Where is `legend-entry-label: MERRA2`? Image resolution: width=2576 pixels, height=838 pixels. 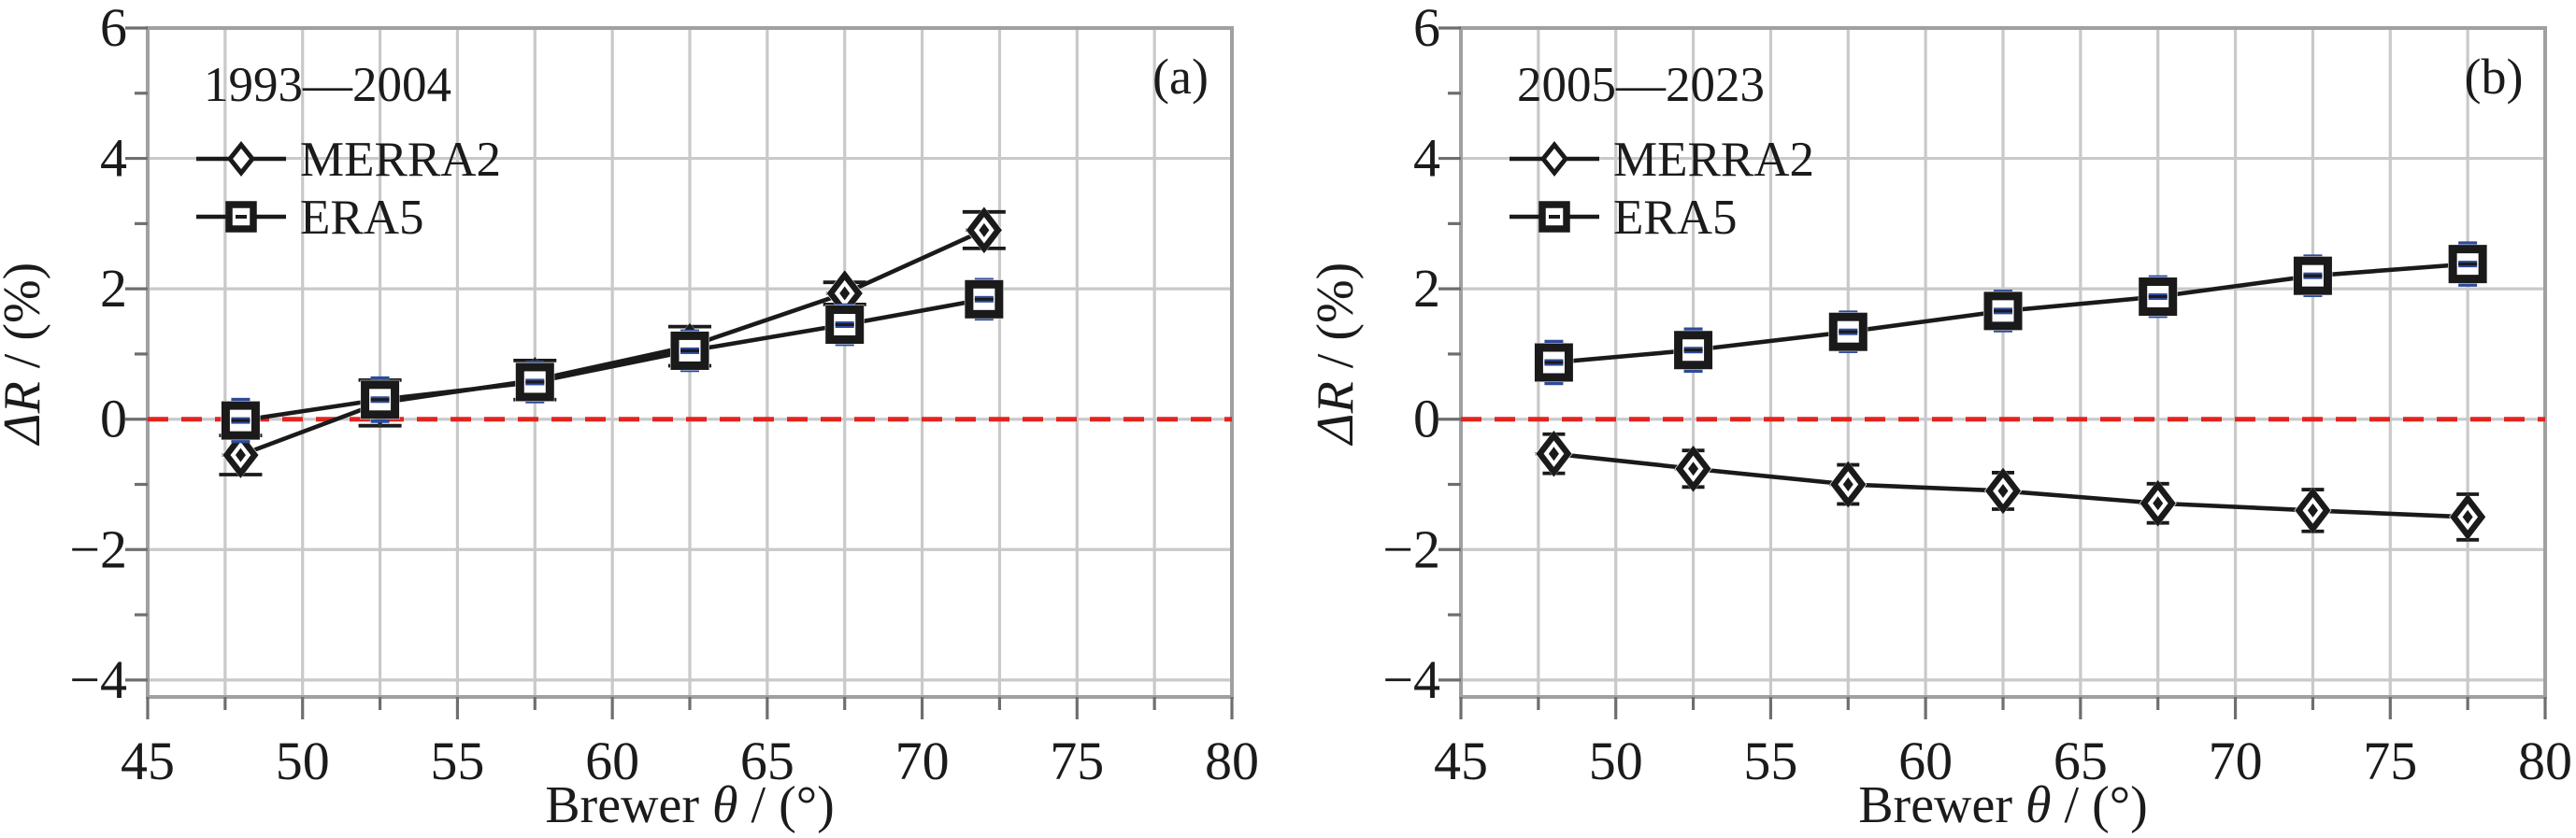
legend-entry-label: MERRA2 is located at coordinates (1713, 160).